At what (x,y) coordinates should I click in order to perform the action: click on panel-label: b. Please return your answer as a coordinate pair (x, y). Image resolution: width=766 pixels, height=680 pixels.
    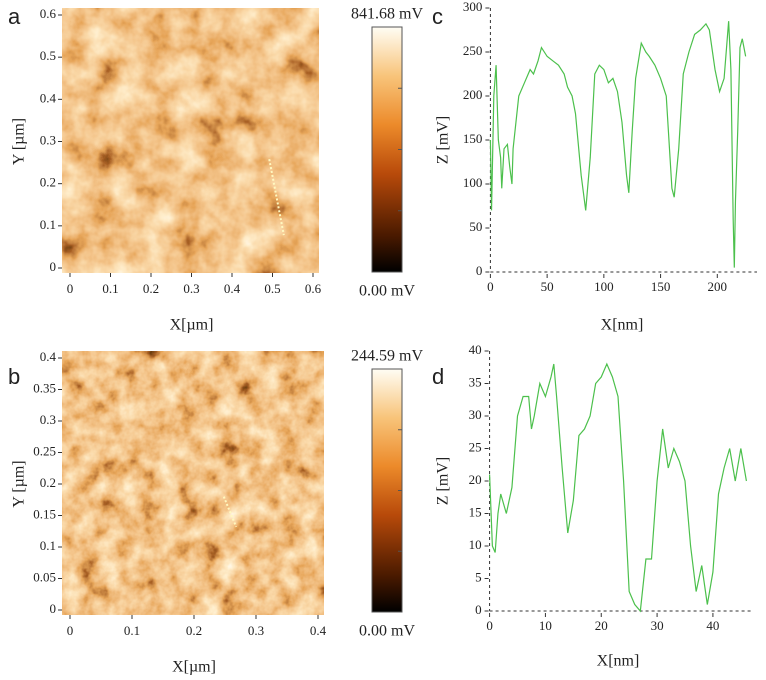
    Looking at the image, I should click on (14, 376).